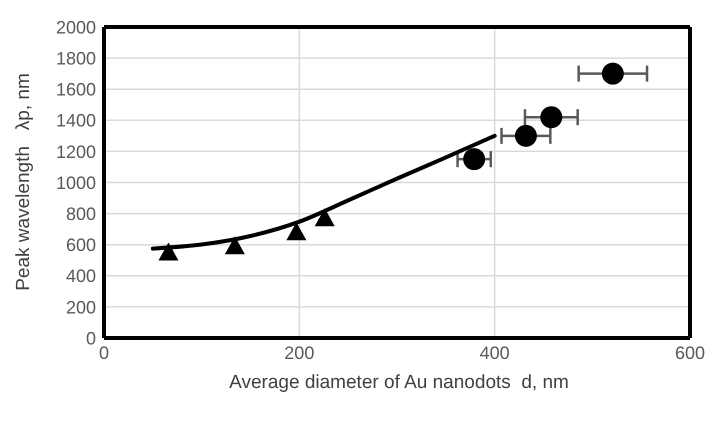 Image resolution: width=707 pixels, height=427 pixels. What do you see at coordinates (76, 152) in the screenshot?
I see `y-tick-label: 1200` at bounding box center [76, 152].